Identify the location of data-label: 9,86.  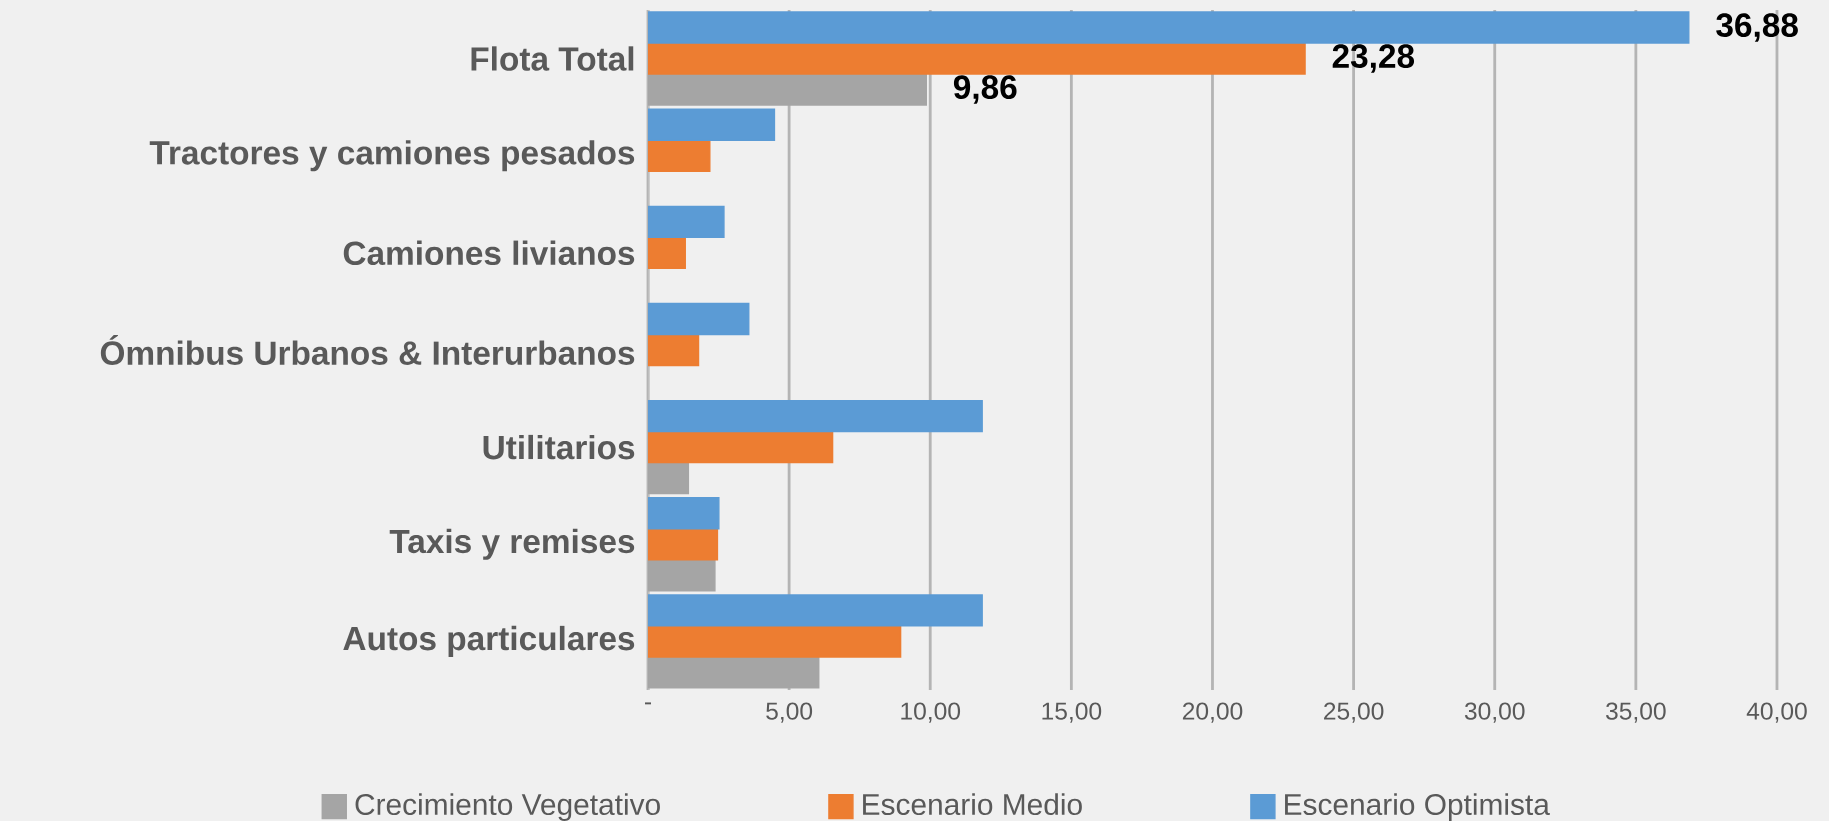
(985, 89).